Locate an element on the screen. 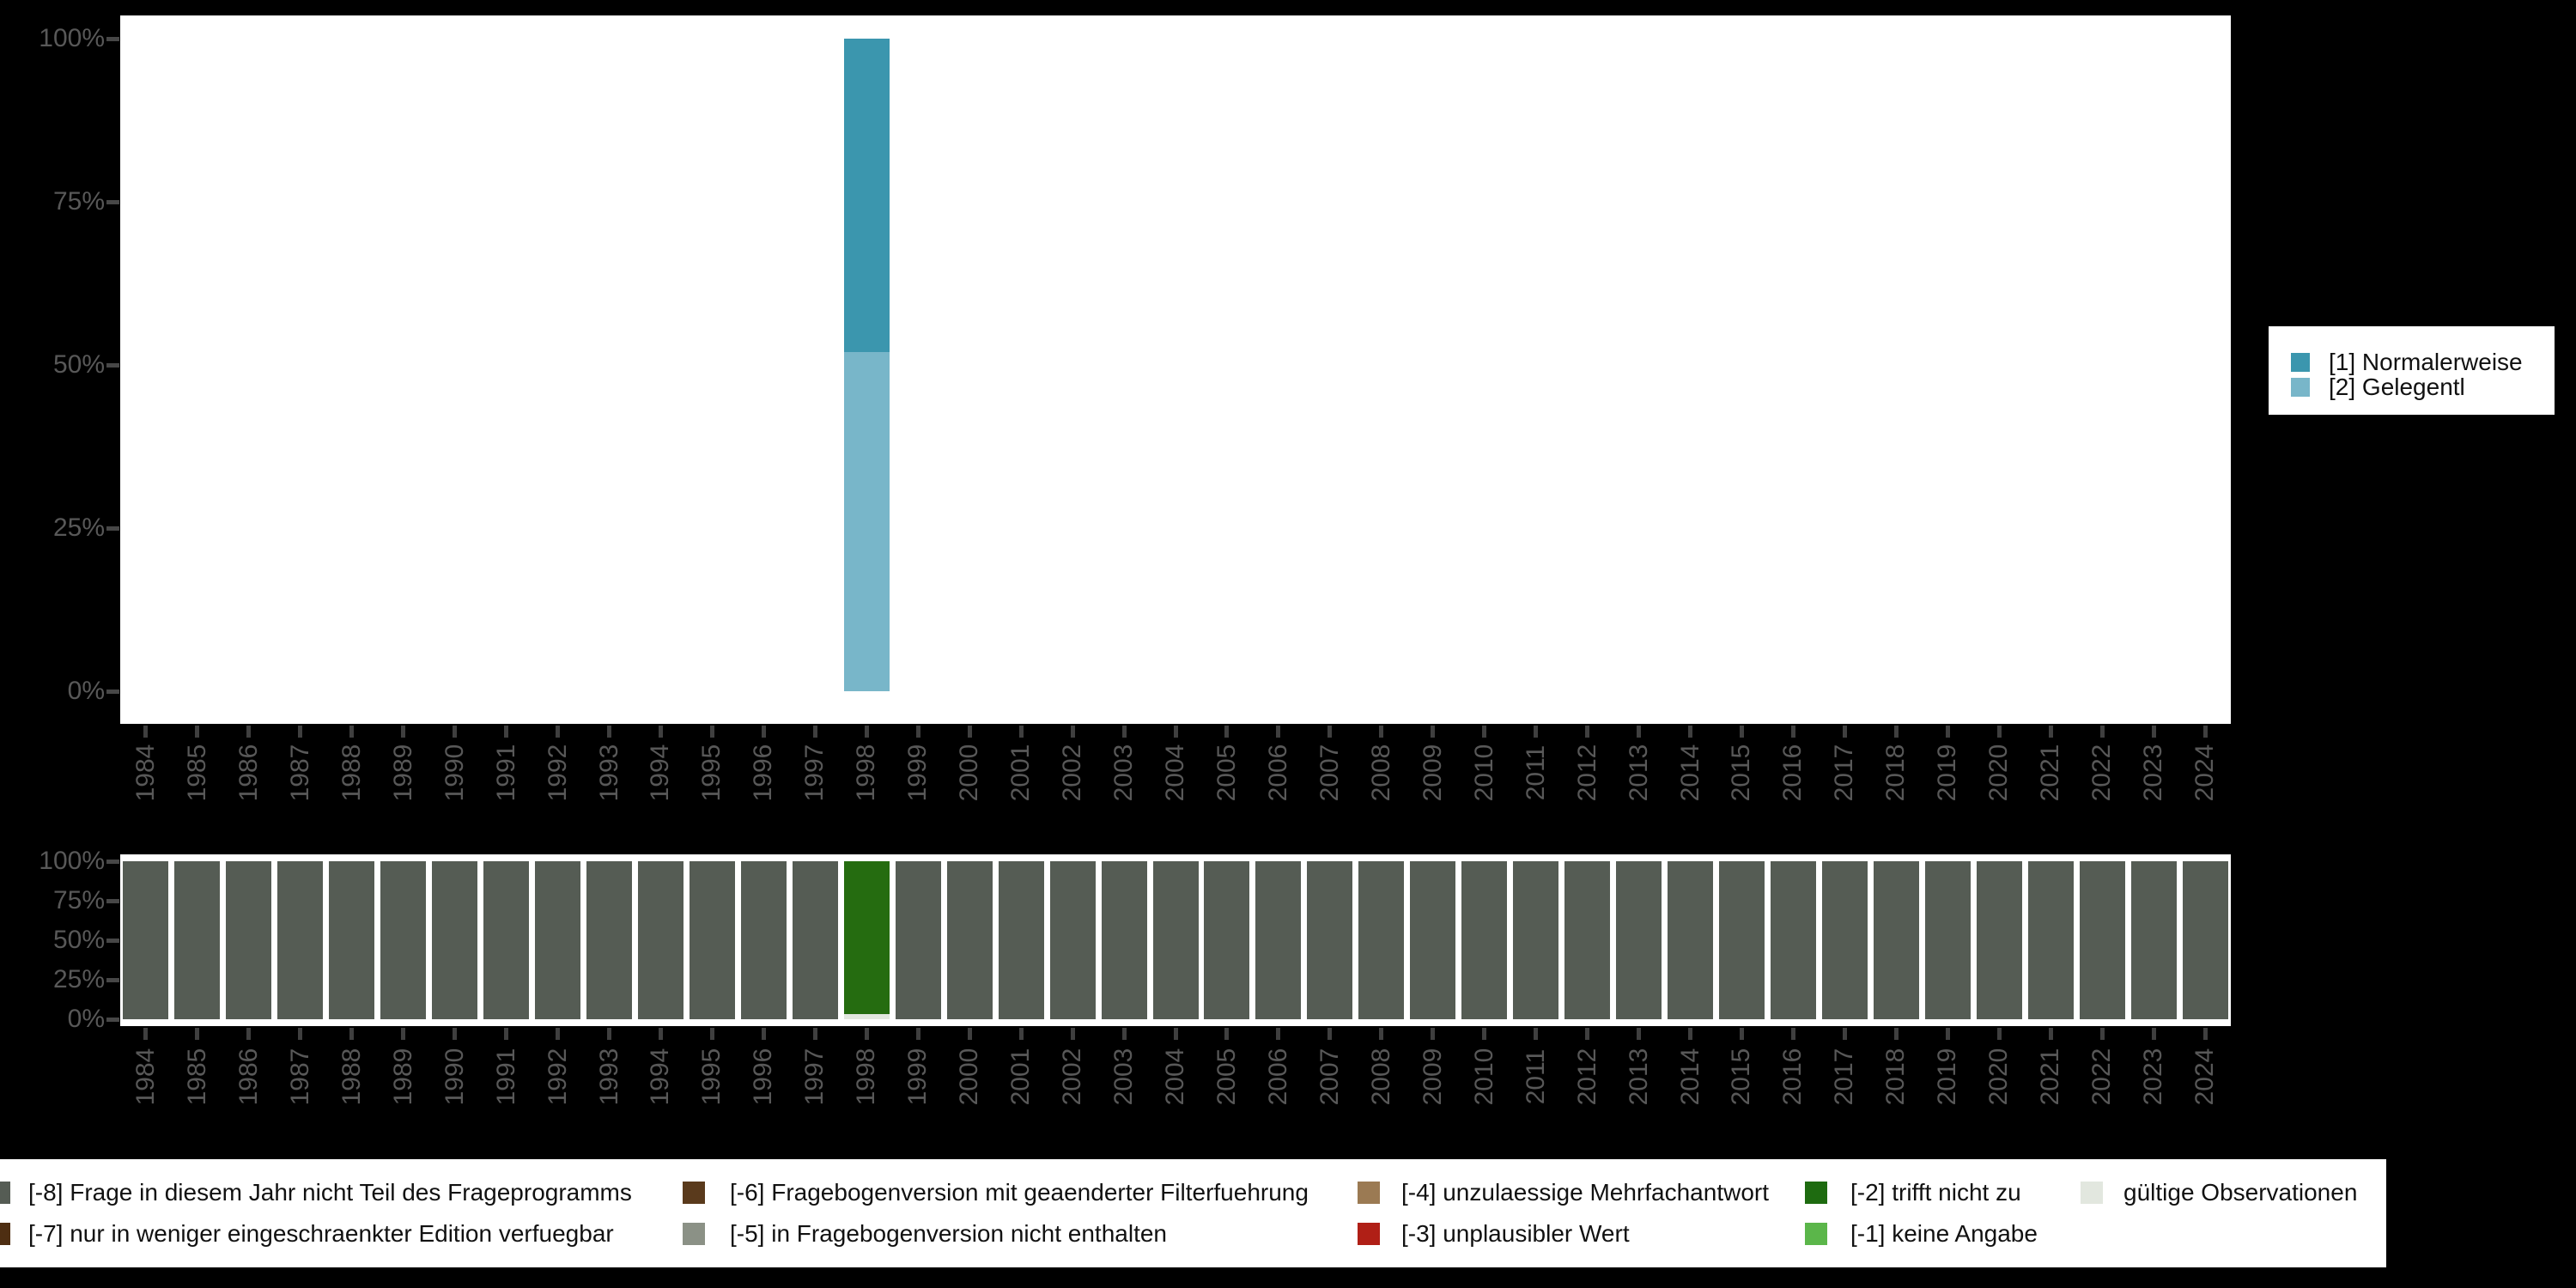  bar-segment-1984 is located at coordinates (146, 940).